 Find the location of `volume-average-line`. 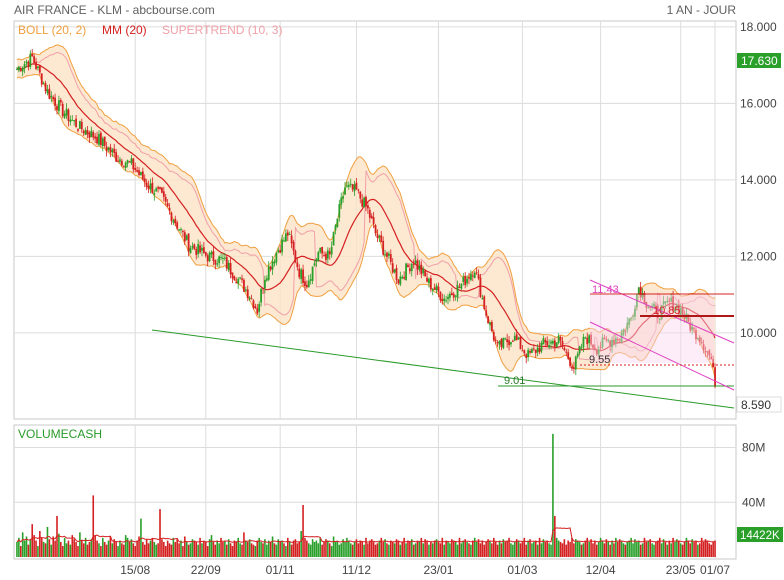

volume-average-line is located at coordinates (365, 535).